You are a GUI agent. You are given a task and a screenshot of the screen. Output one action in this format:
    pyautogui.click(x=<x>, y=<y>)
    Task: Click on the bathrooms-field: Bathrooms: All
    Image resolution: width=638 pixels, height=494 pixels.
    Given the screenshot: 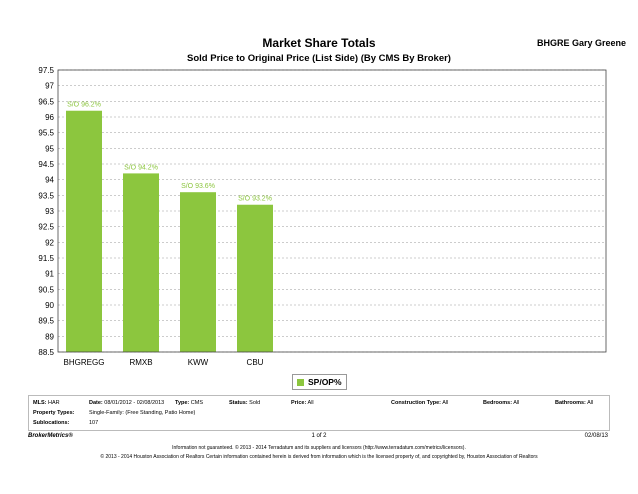 What is the action you would take?
    pyautogui.click(x=574, y=403)
    